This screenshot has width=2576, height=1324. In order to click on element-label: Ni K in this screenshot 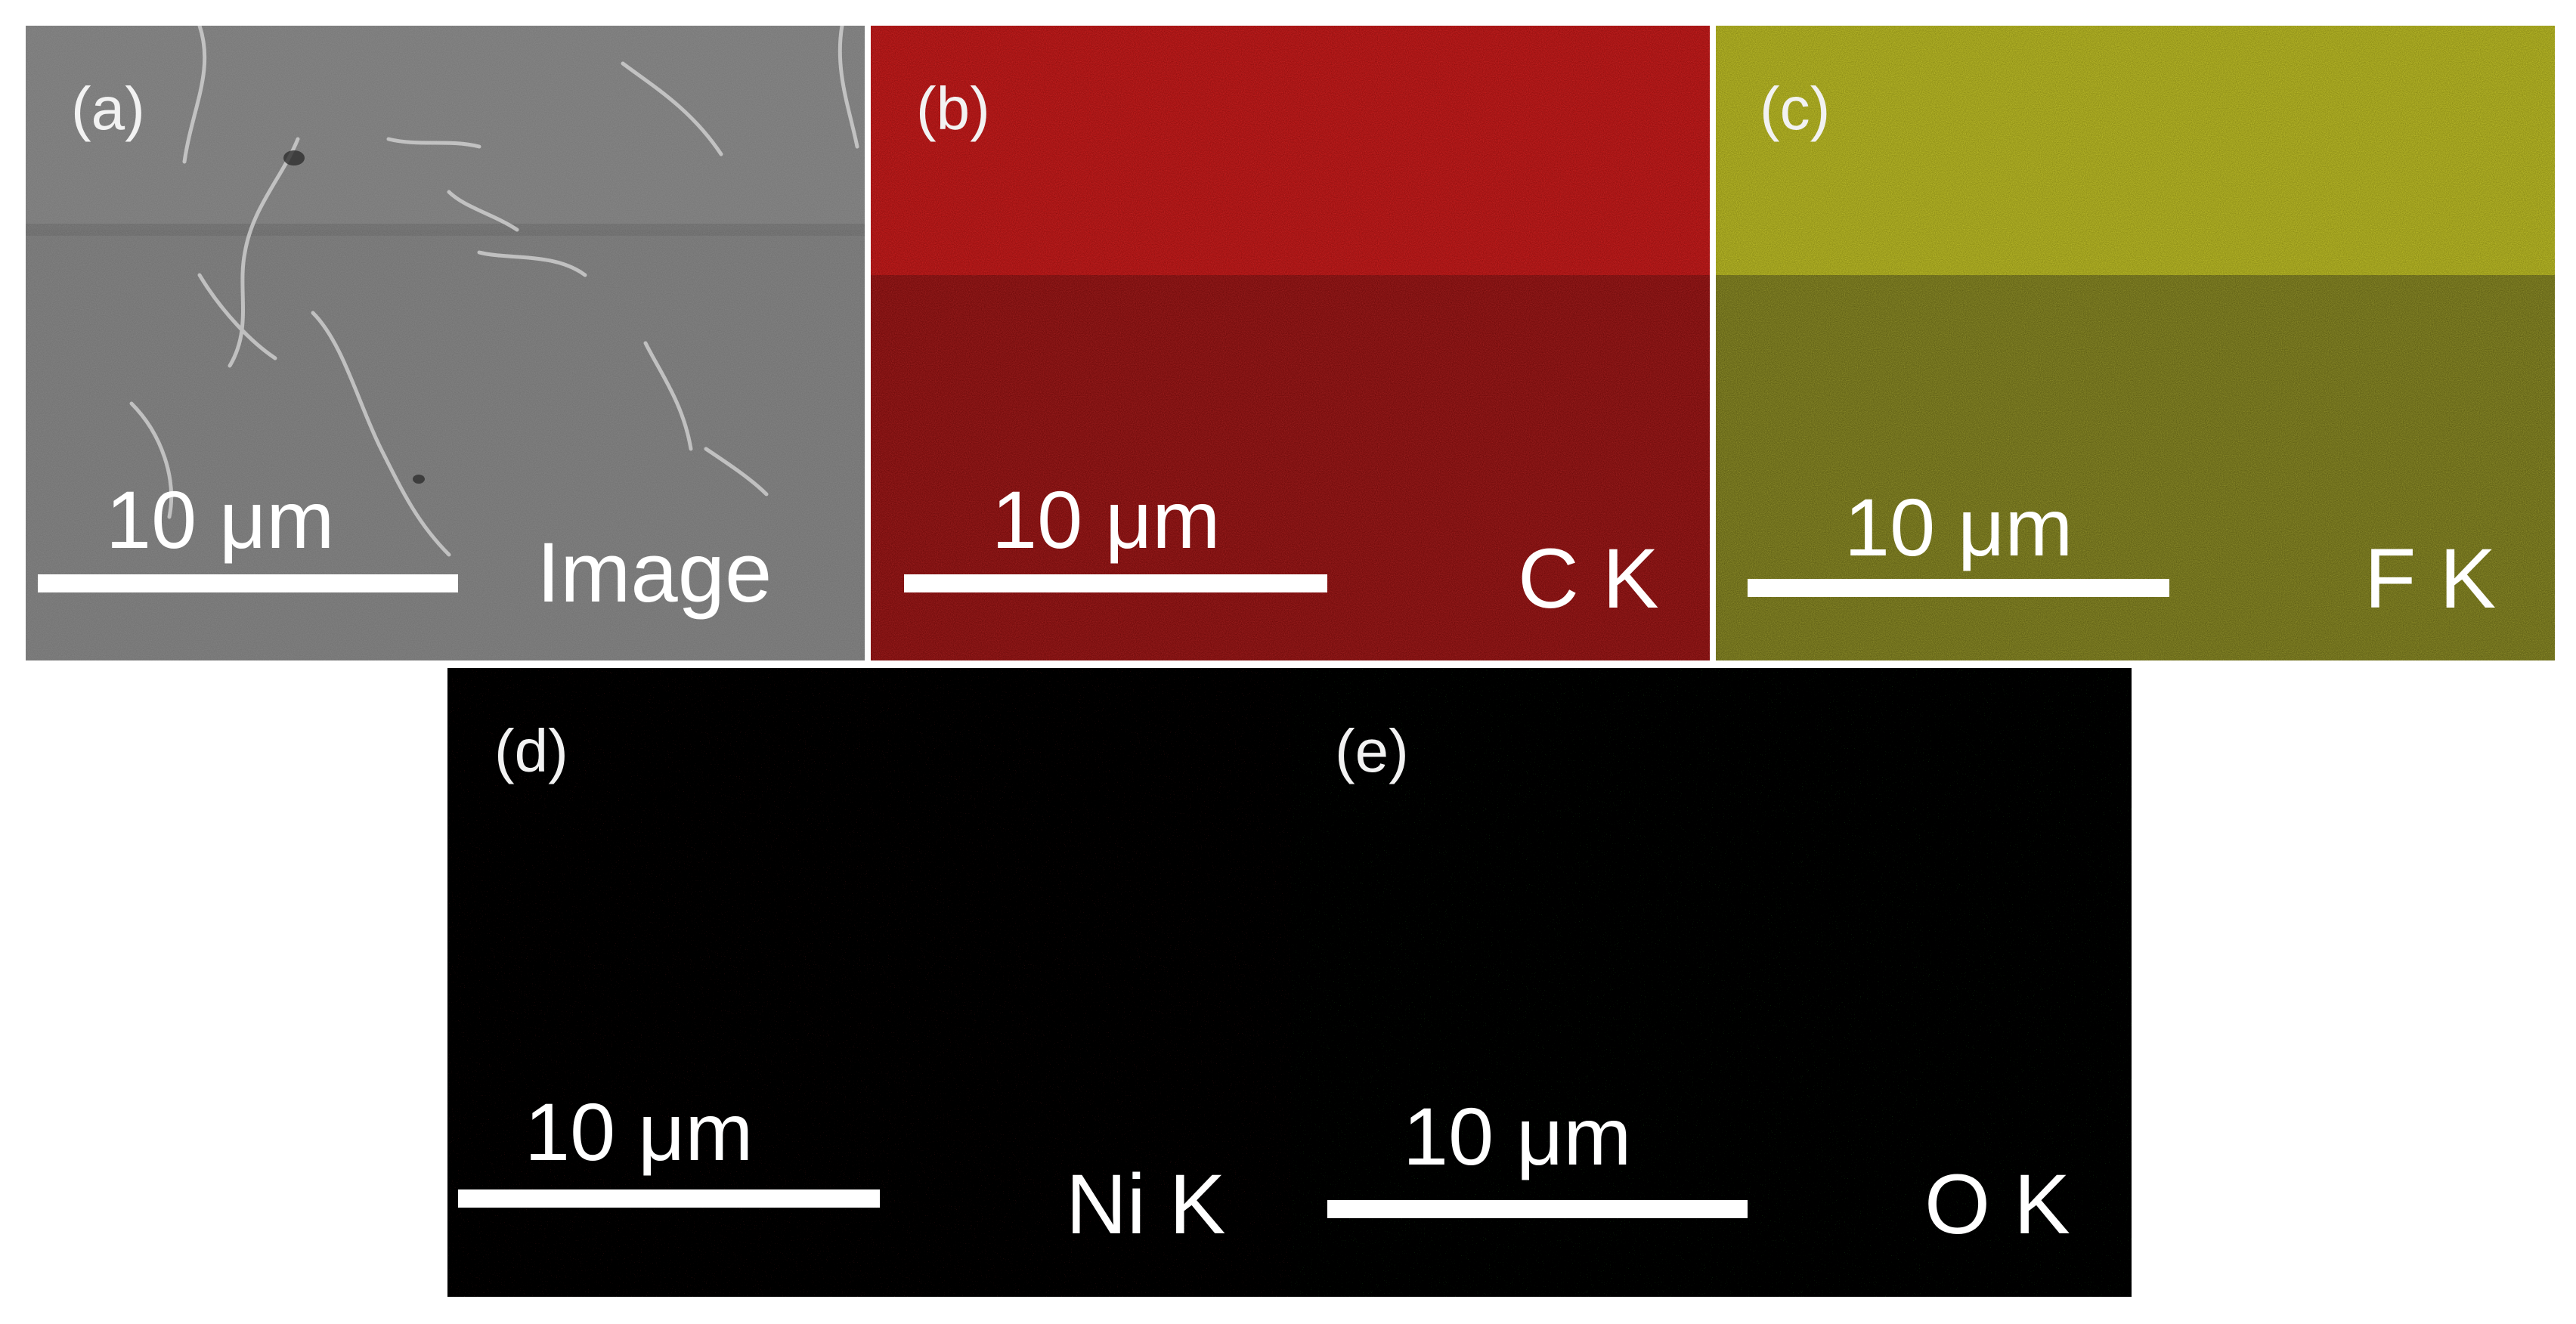, I will do `click(1146, 1204)`.